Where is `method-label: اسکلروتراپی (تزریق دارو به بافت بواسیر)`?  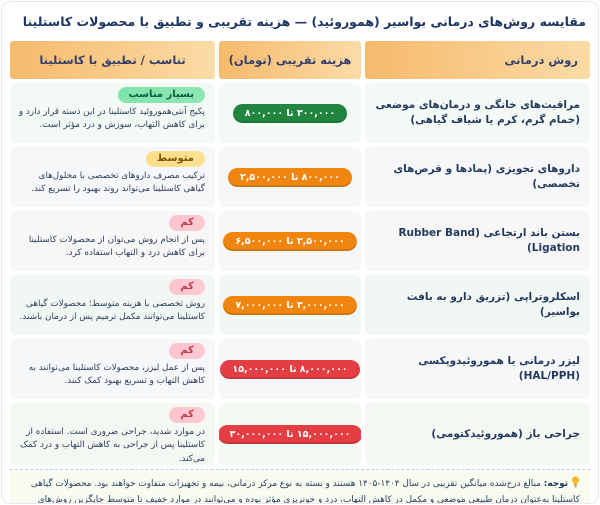
method-label: اسکلروتراپی (تزریق دارو به بافت بواسیر) is located at coordinates (493, 305).